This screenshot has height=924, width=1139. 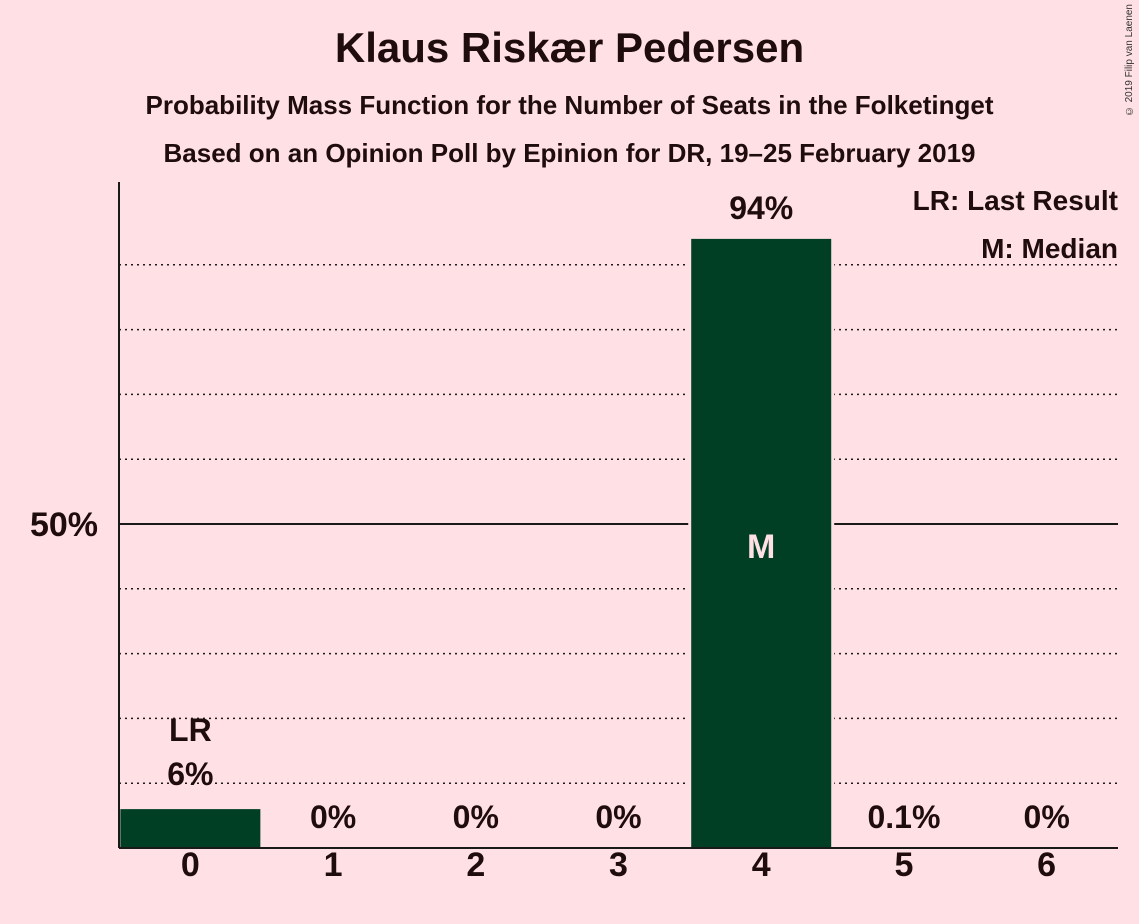 What do you see at coordinates (761, 547) in the screenshot?
I see `median-marker: M` at bounding box center [761, 547].